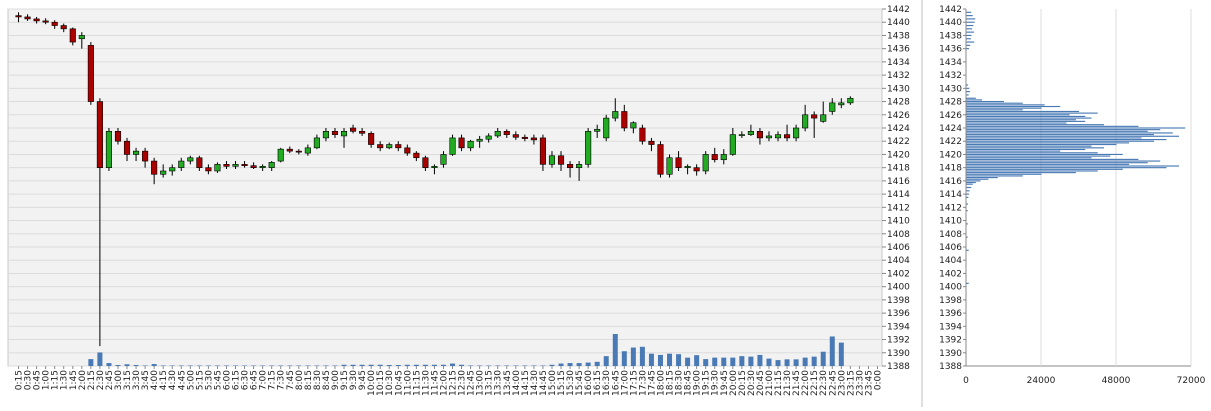  I want to click on y-tick-label: 1402, so click(898, 274).